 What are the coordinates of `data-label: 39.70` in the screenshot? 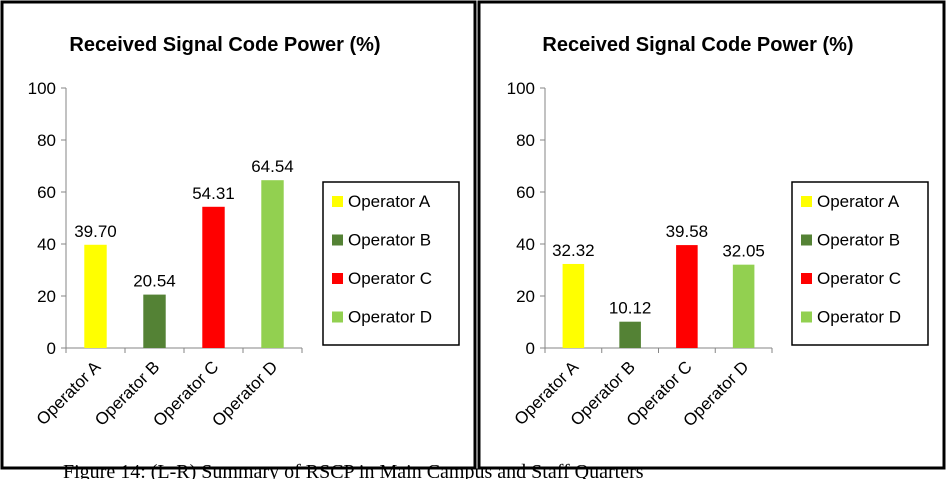 It's located at (95, 231).